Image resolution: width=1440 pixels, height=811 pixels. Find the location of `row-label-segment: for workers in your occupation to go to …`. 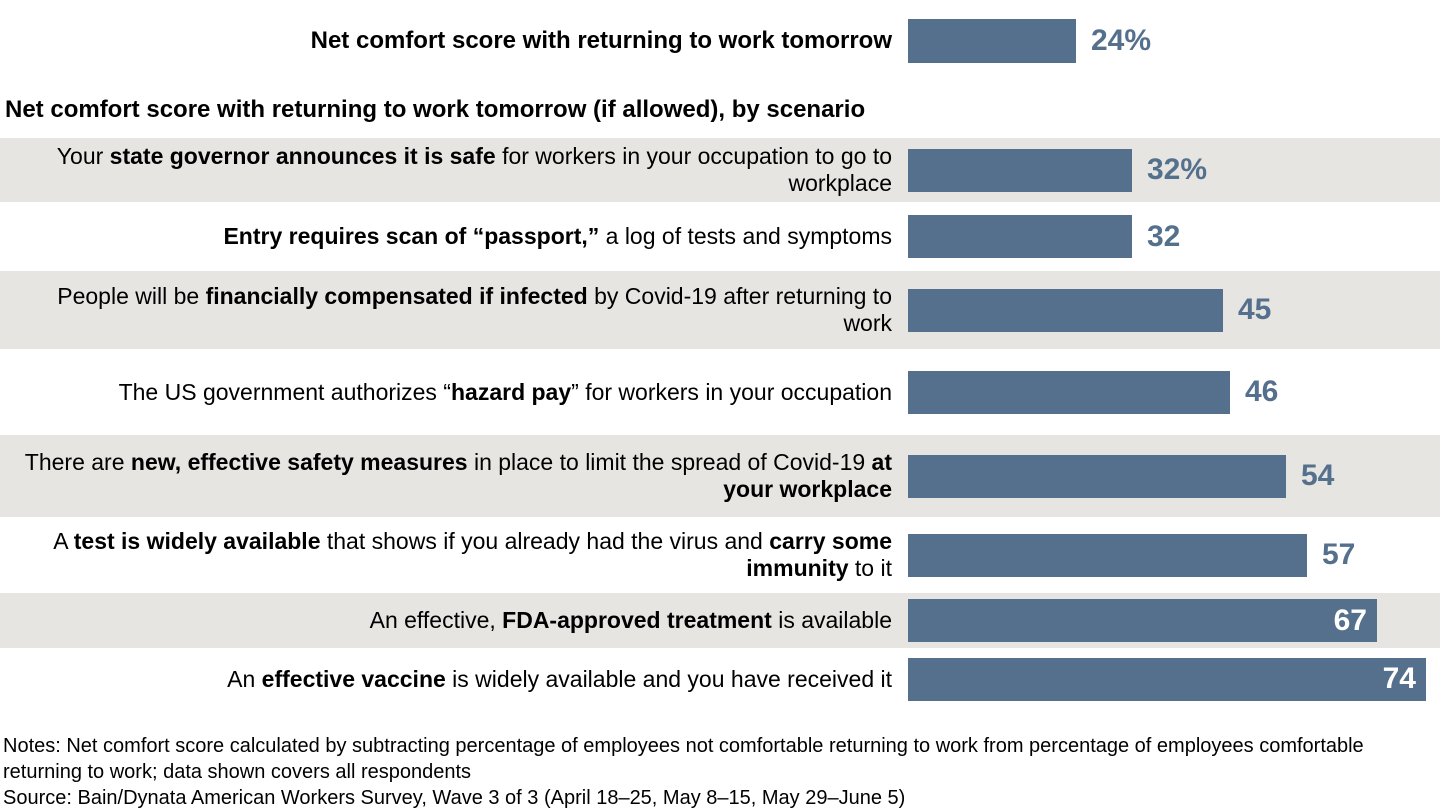

row-label-segment: for workers in your occupation to go to … is located at coordinates (693, 169).